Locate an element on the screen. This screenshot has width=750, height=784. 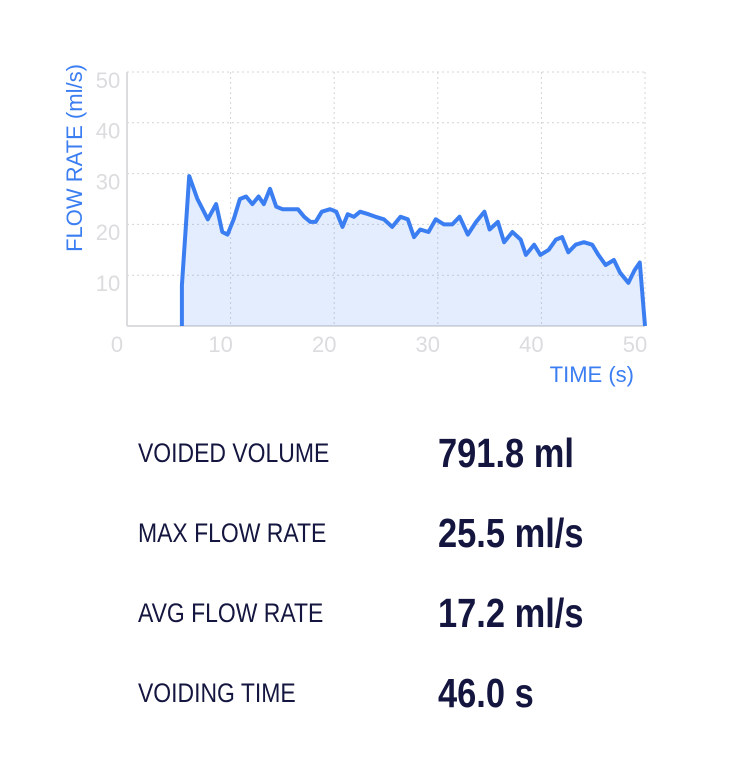
x-tick-label: 50 is located at coordinates (635, 344).